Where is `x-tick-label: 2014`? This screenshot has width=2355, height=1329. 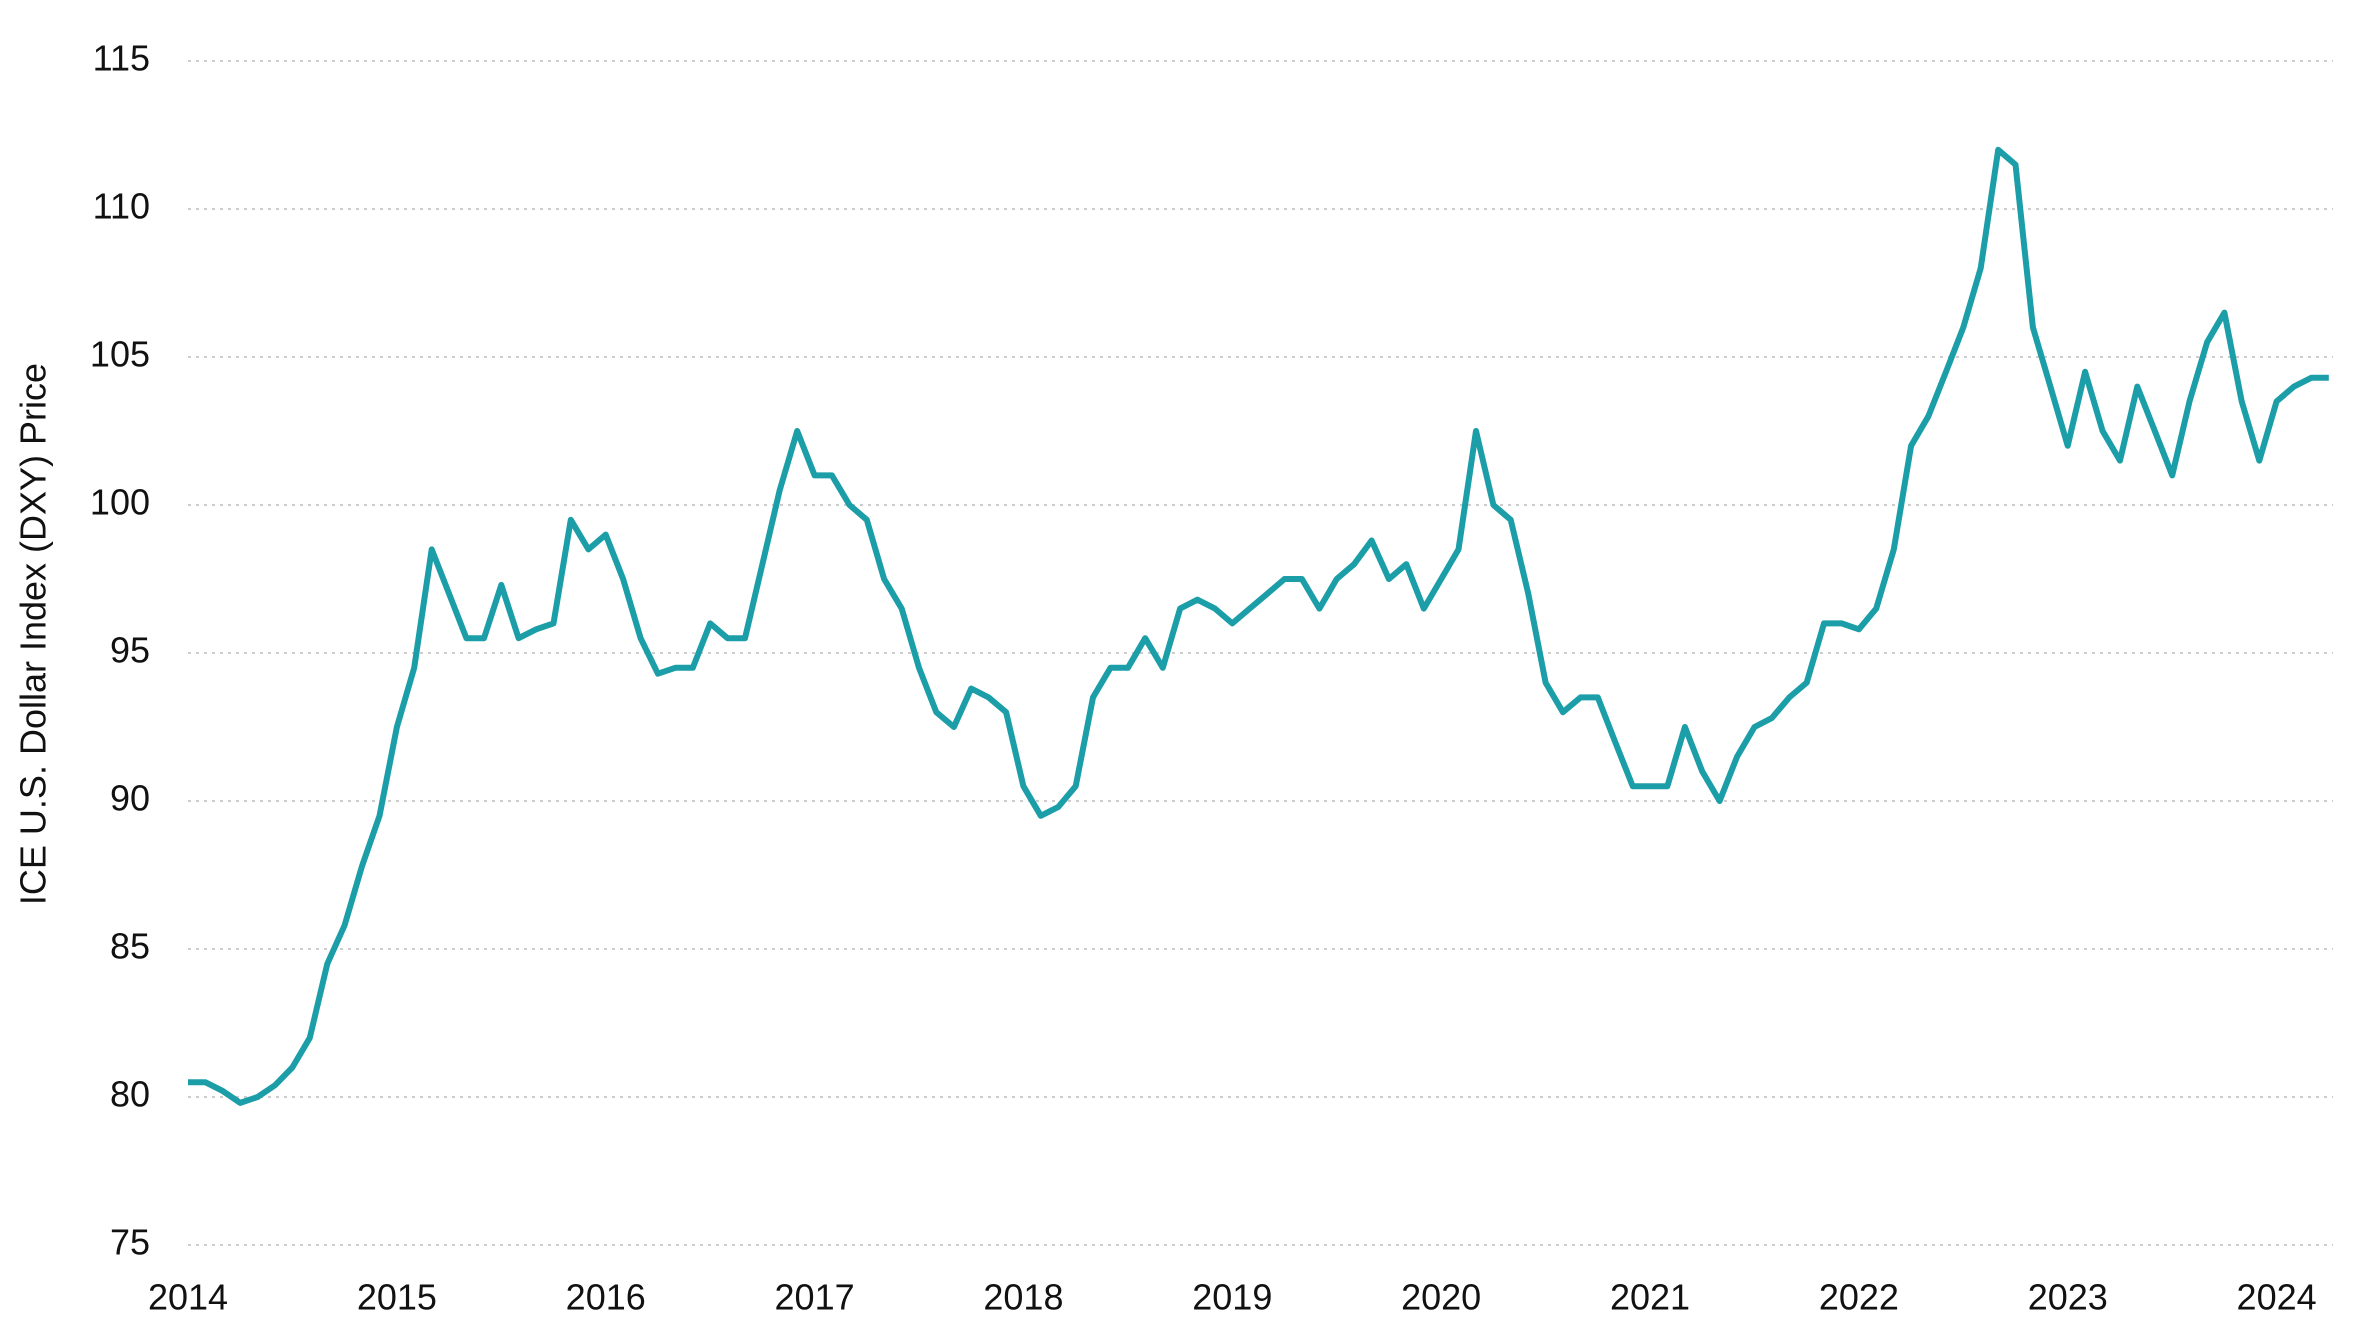
x-tick-label: 2014 is located at coordinates (188, 1297).